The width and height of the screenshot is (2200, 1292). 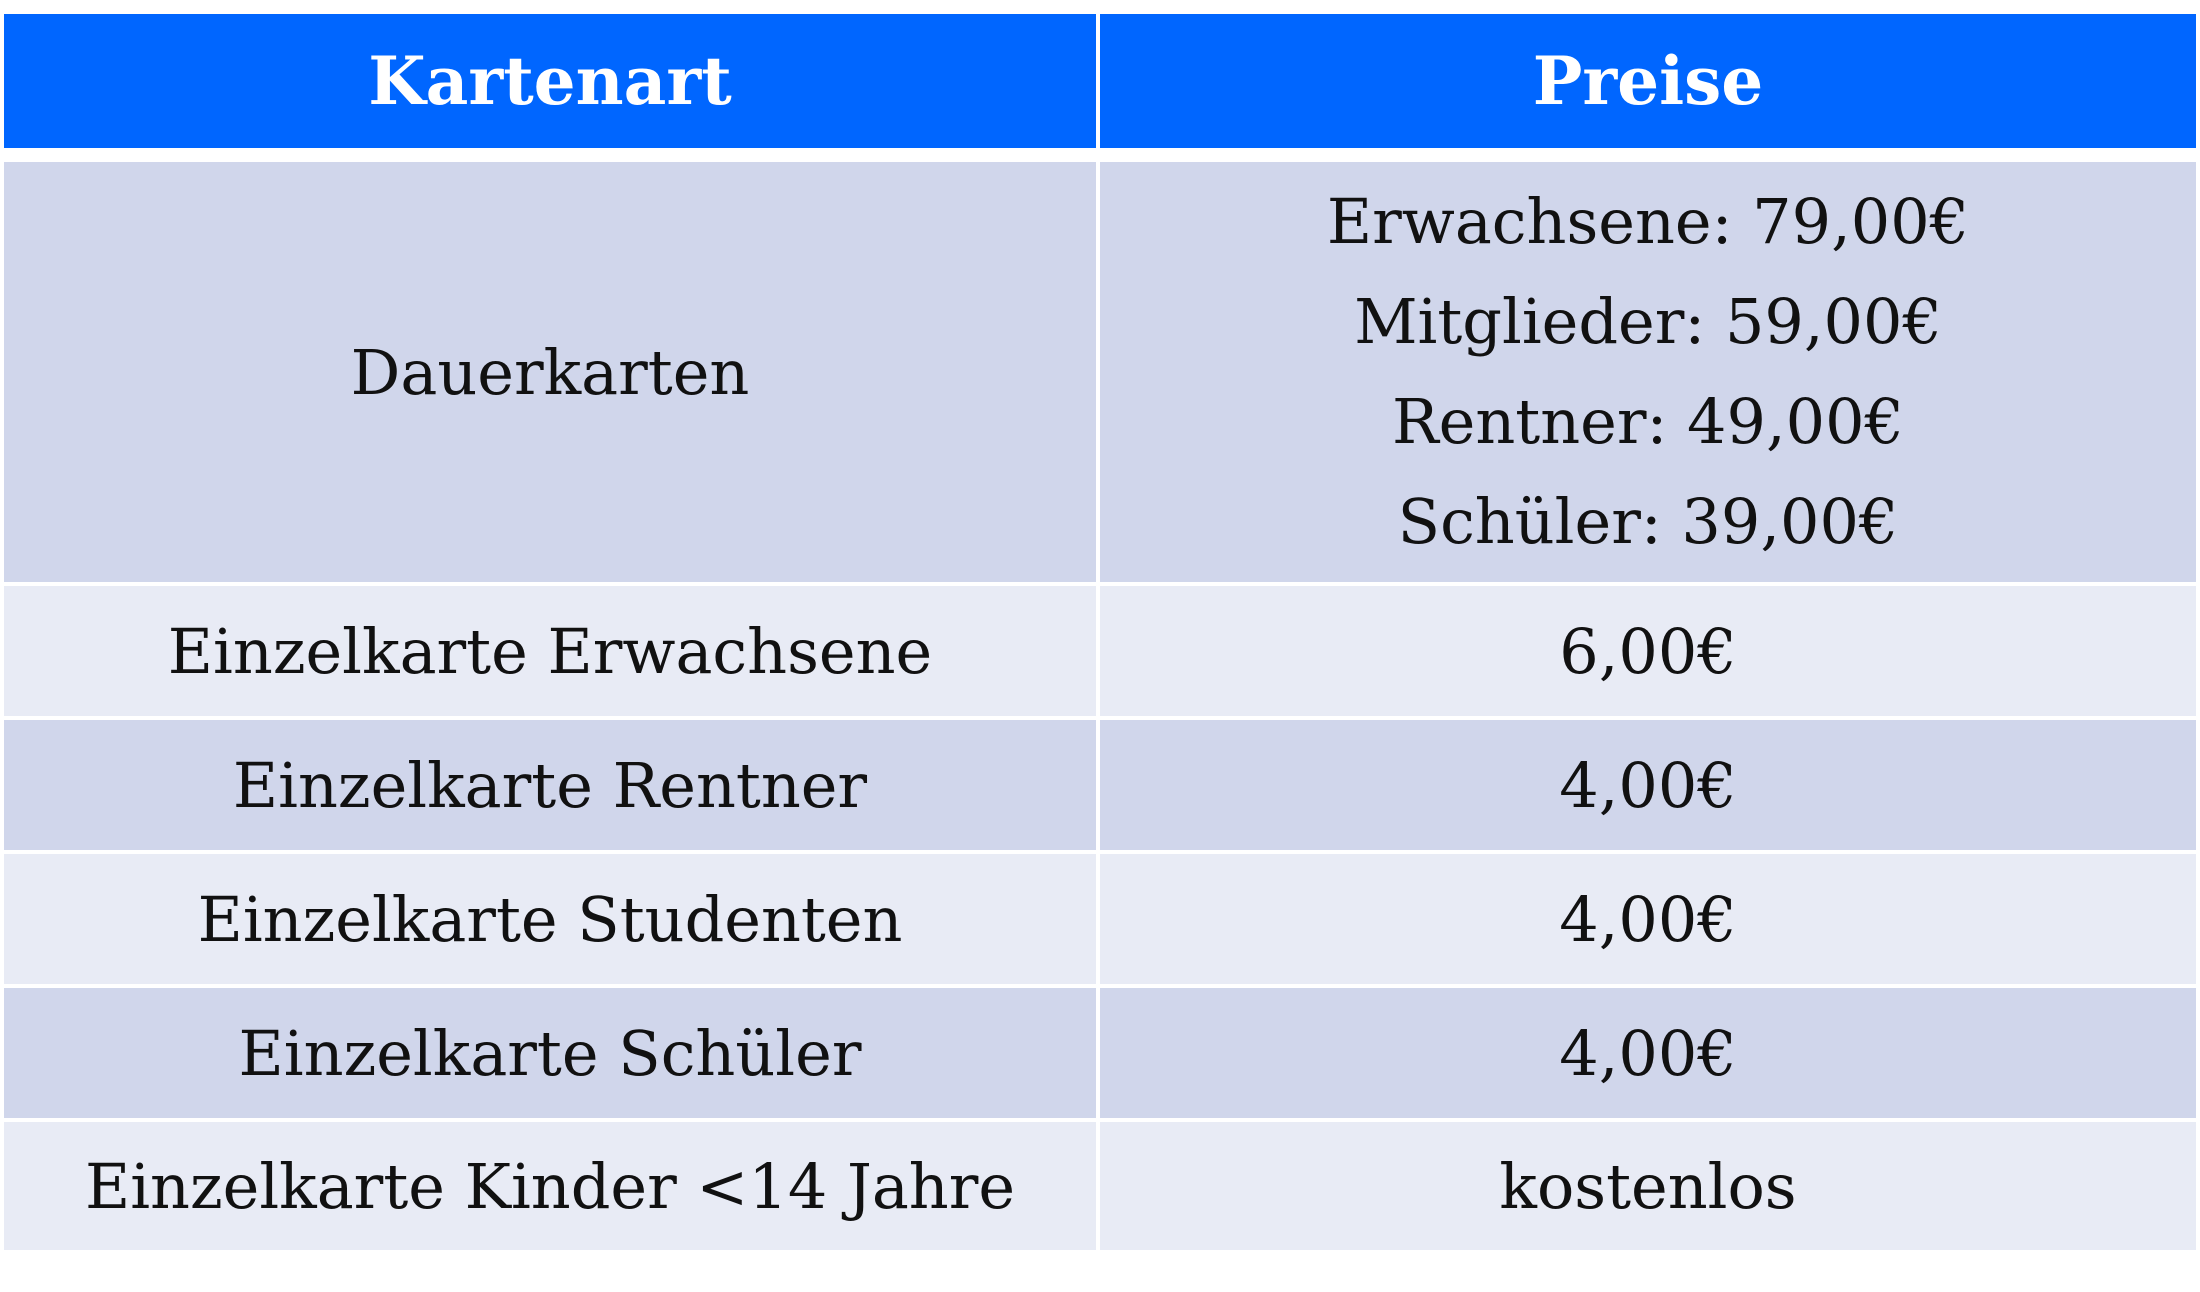 I want to click on cell-card-type: Einzelkarte Kinder <14 Jahre, so click(x=552, y=1186).